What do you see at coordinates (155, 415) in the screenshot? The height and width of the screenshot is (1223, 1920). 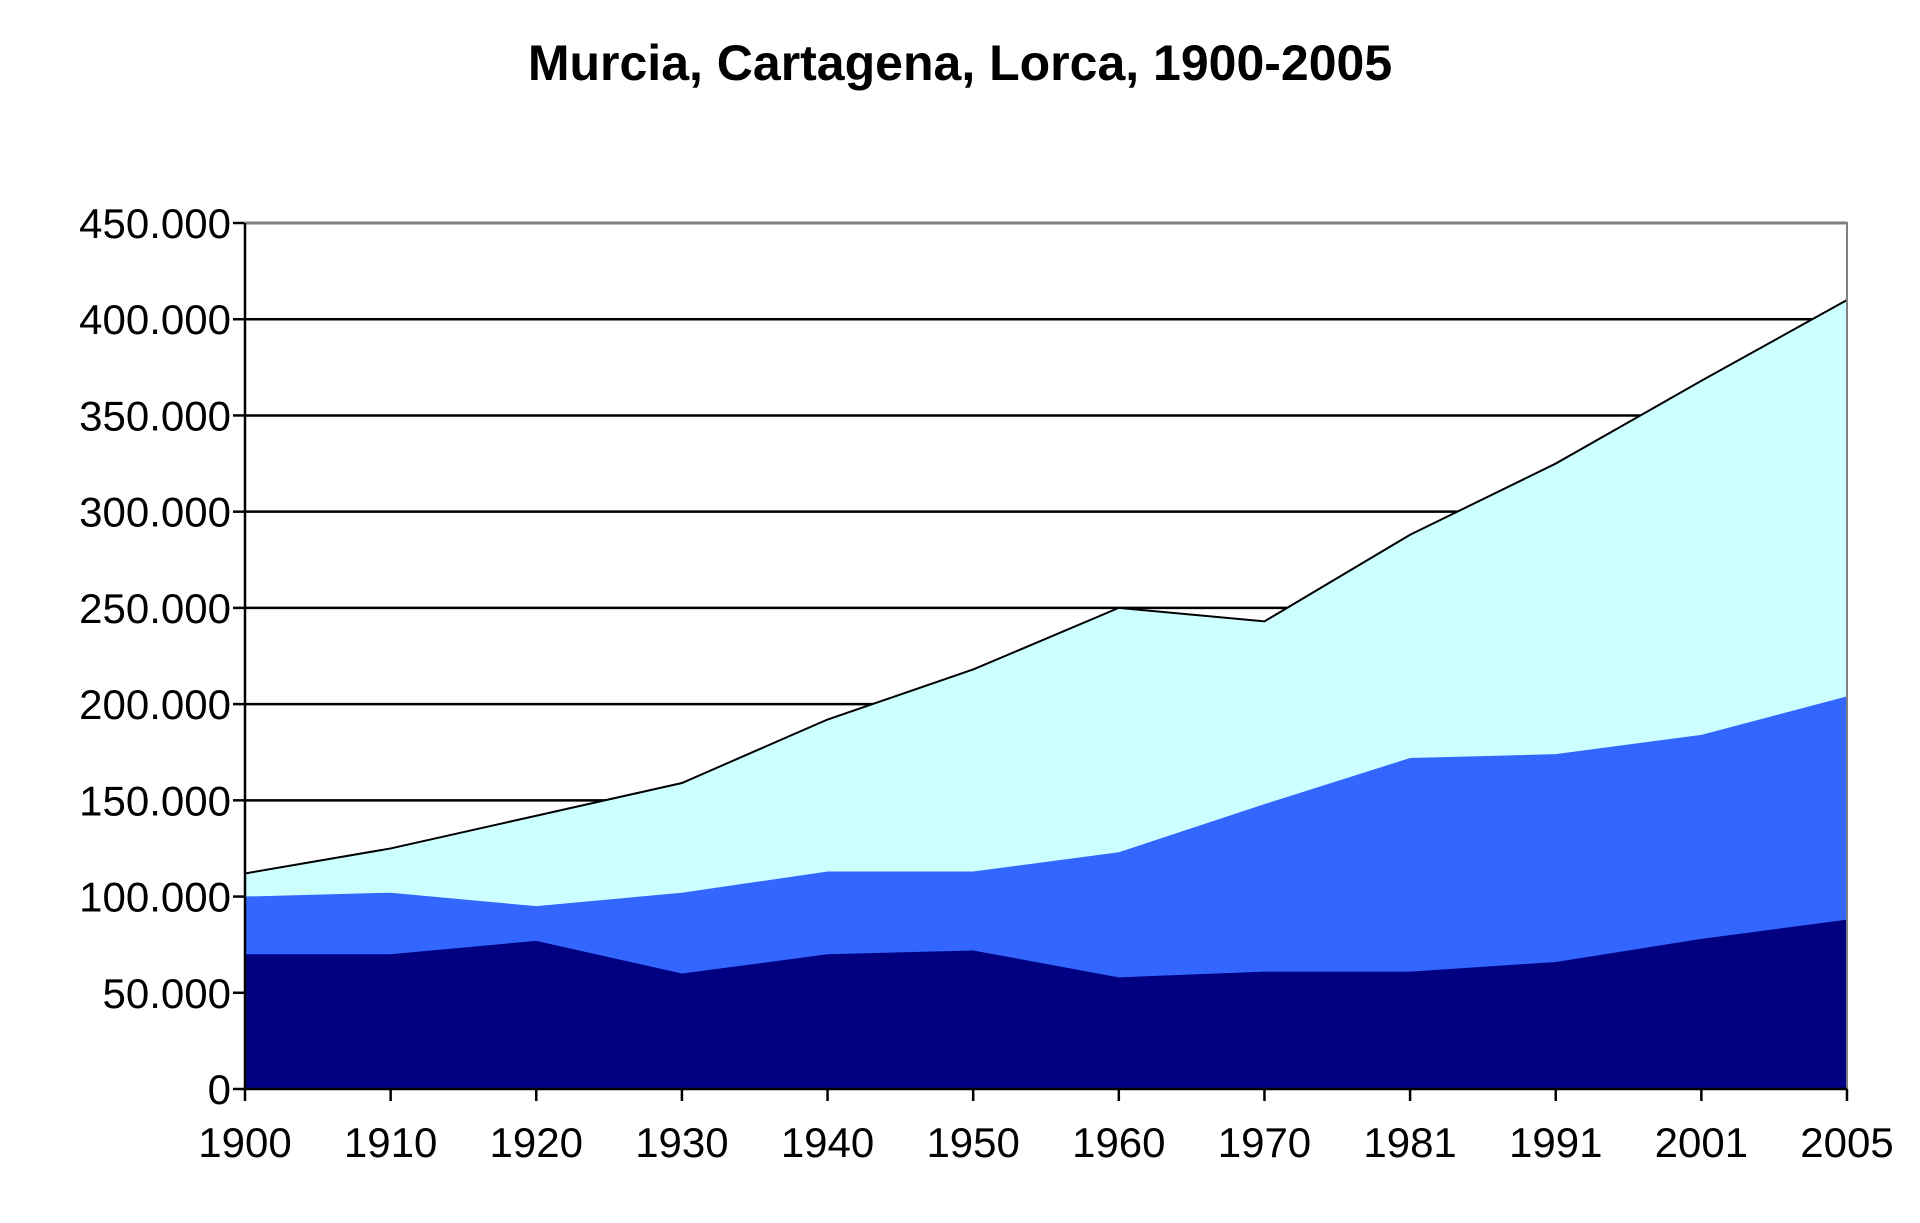 I see `y-tick-label: 350.000` at bounding box center [155, 415].